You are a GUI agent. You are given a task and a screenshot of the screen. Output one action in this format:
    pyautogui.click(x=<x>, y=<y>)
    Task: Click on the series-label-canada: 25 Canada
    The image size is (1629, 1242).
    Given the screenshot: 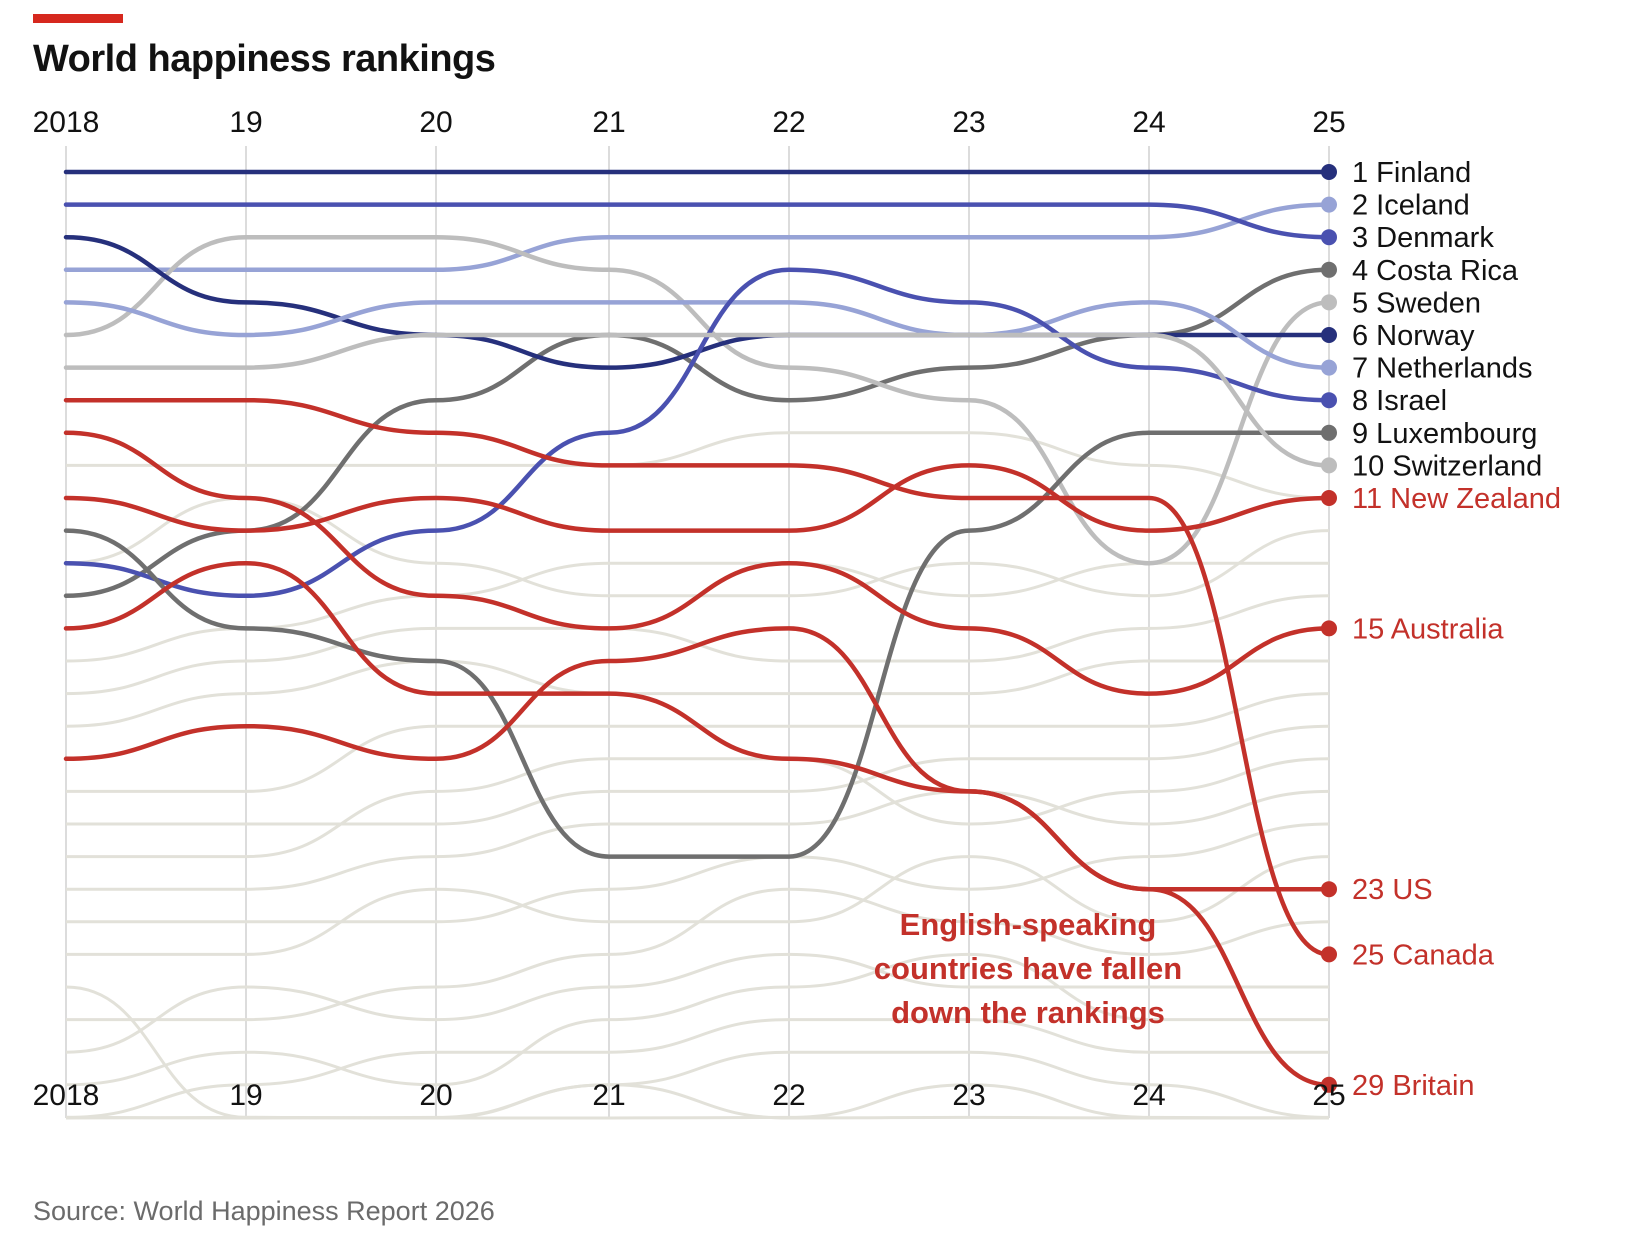 What is the action you would take?
    pyautogui.click(x=1423, y=955)
    